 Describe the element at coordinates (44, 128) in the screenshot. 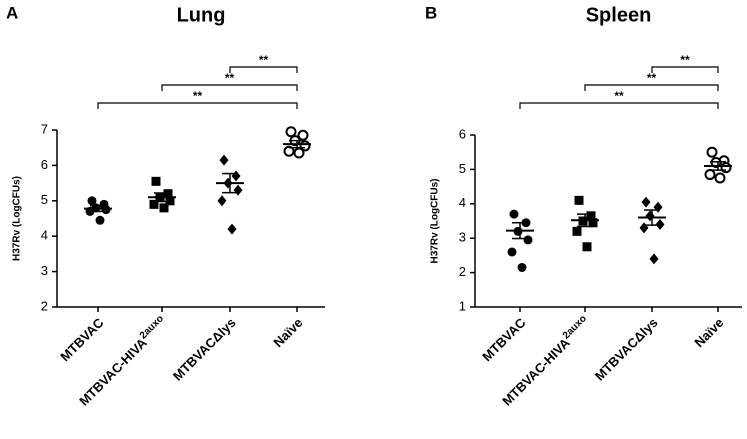

I see `y-tick-label: 7` at that location.